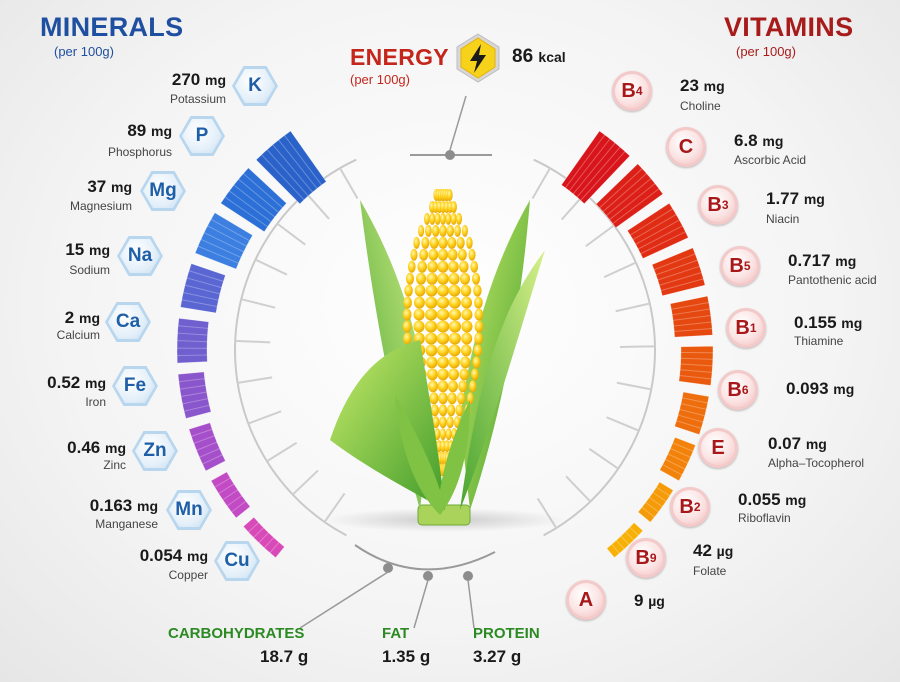 The image size is (900, 682). What do you see at coordinates (161, 555) in the screenshot?
I see `mineral-amount: 0.054` at bounding box center [161, 555].